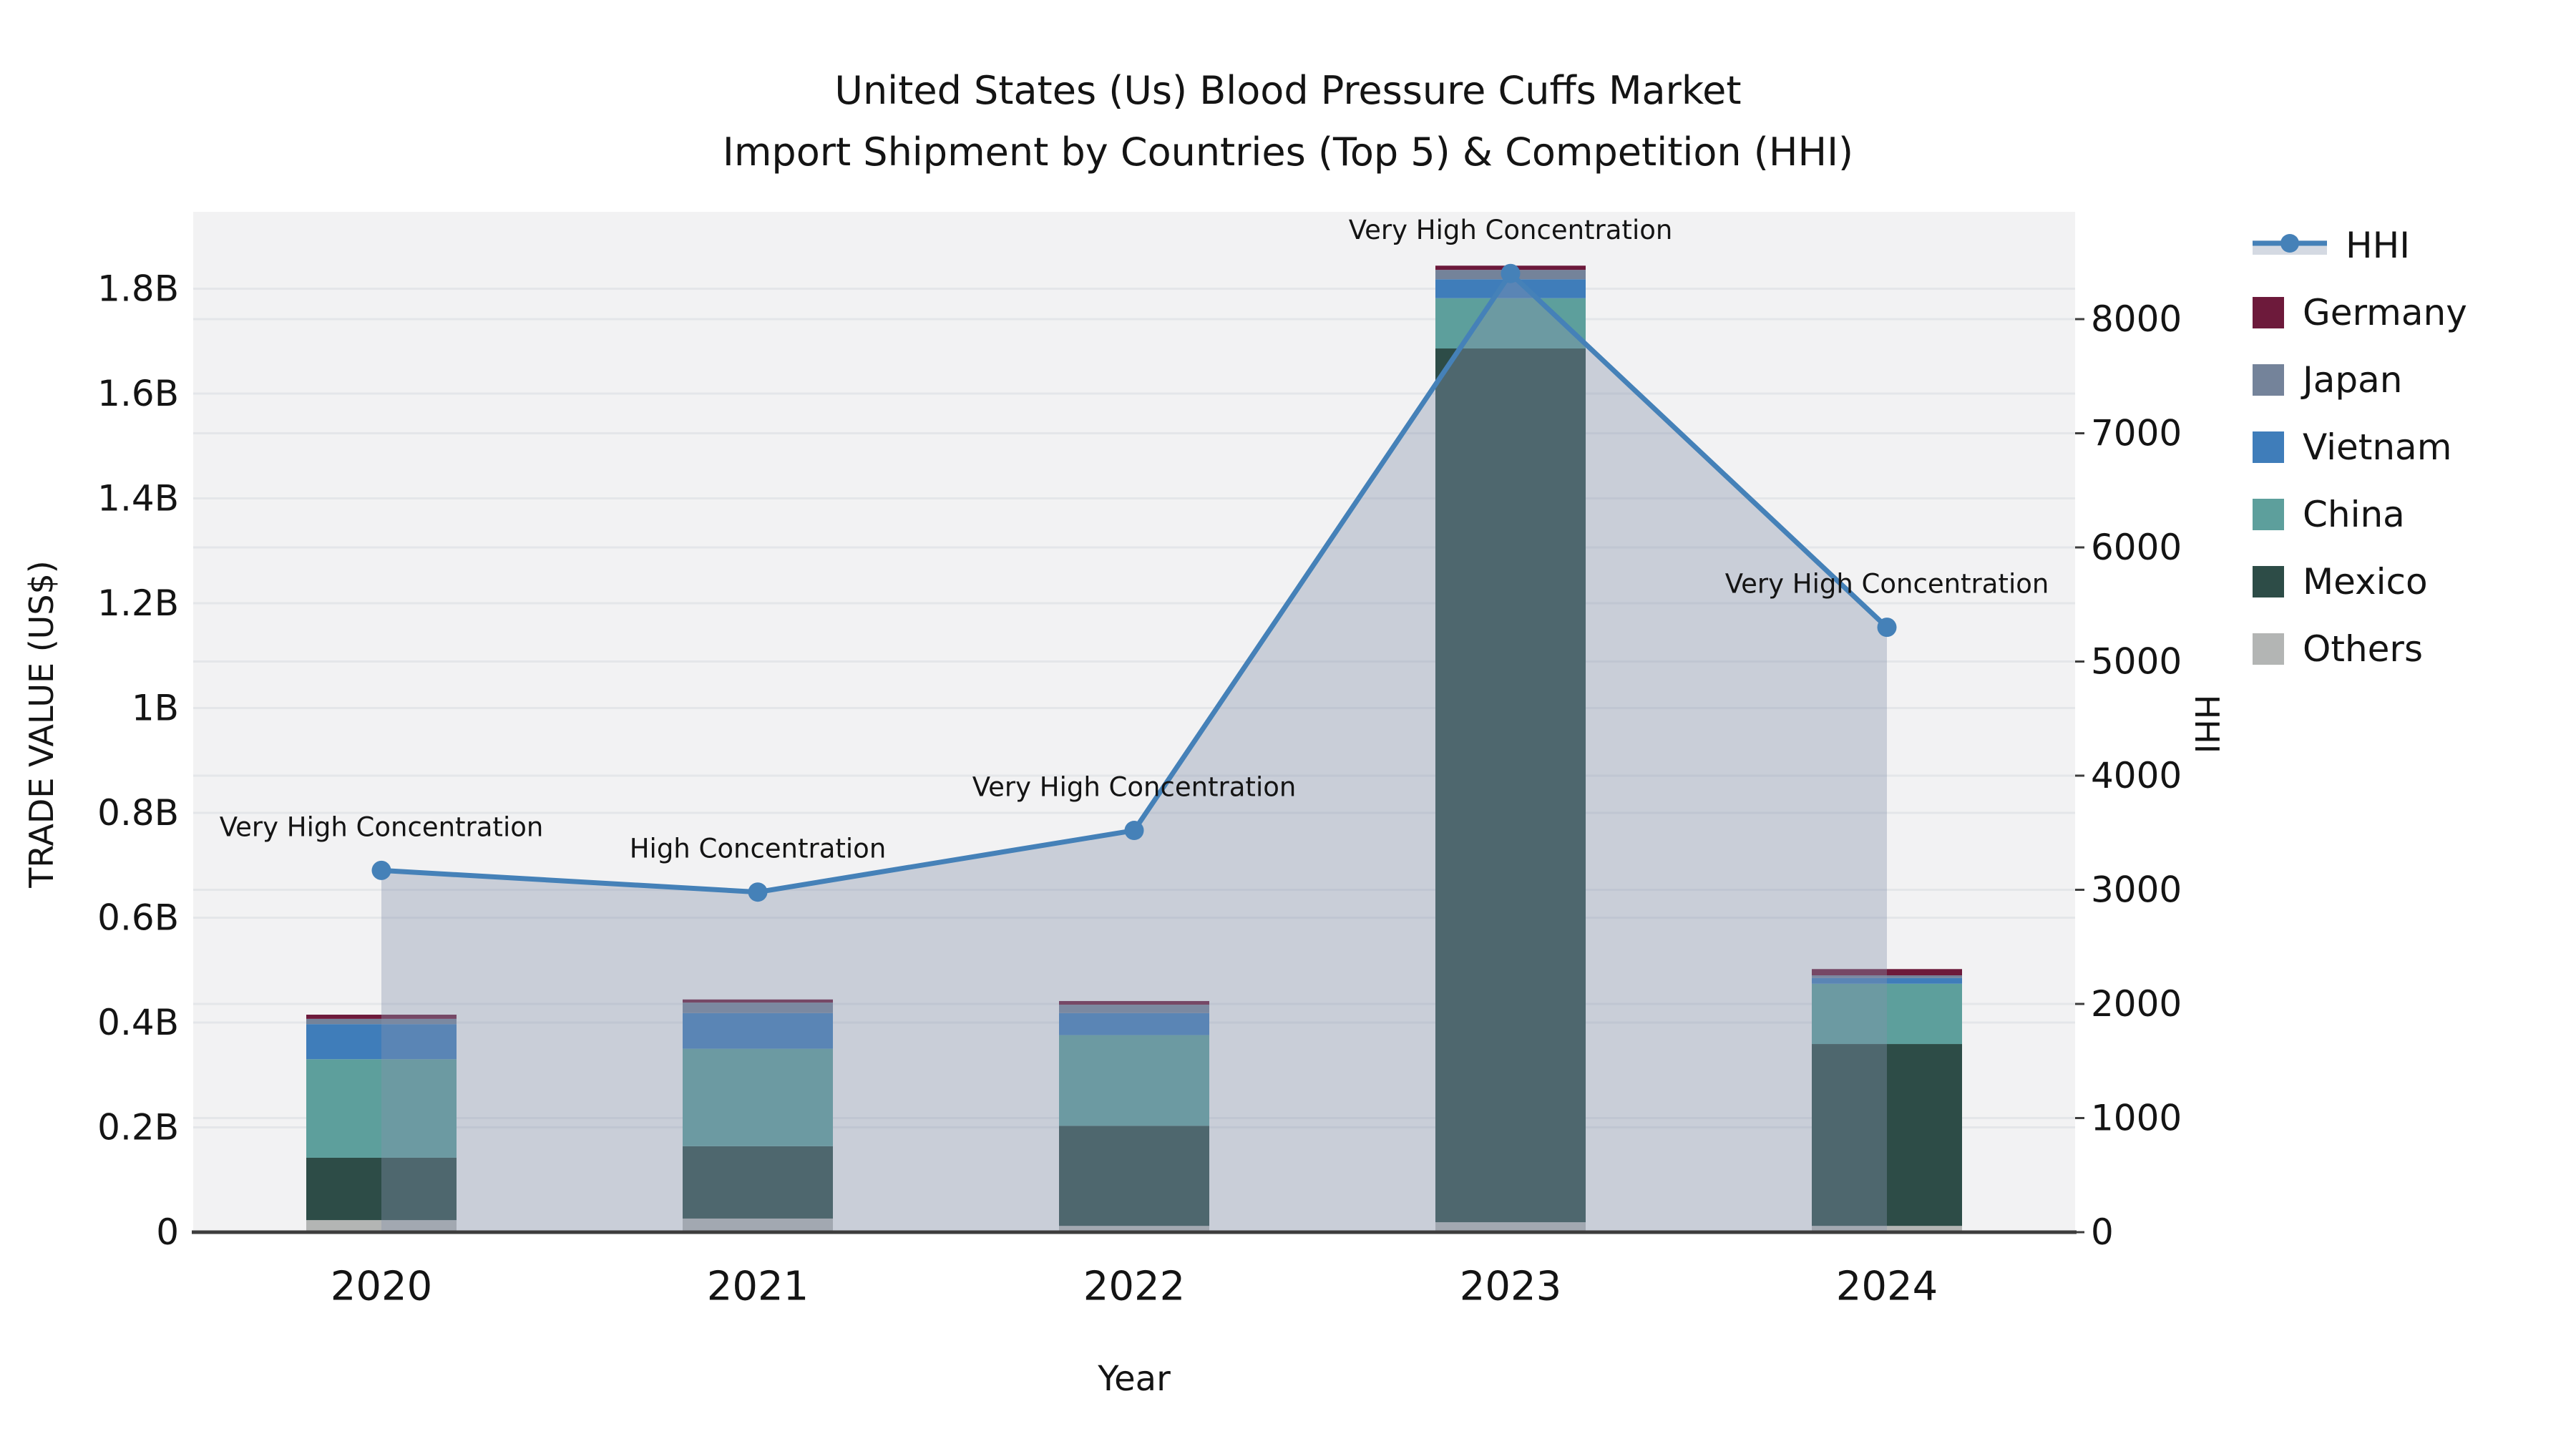 Image resolution: width=2576 pixels, height=1449 pixels. Describe the element at coordinates (758, 1097) in the screenshot. I see `bar-2021-china` at that location.